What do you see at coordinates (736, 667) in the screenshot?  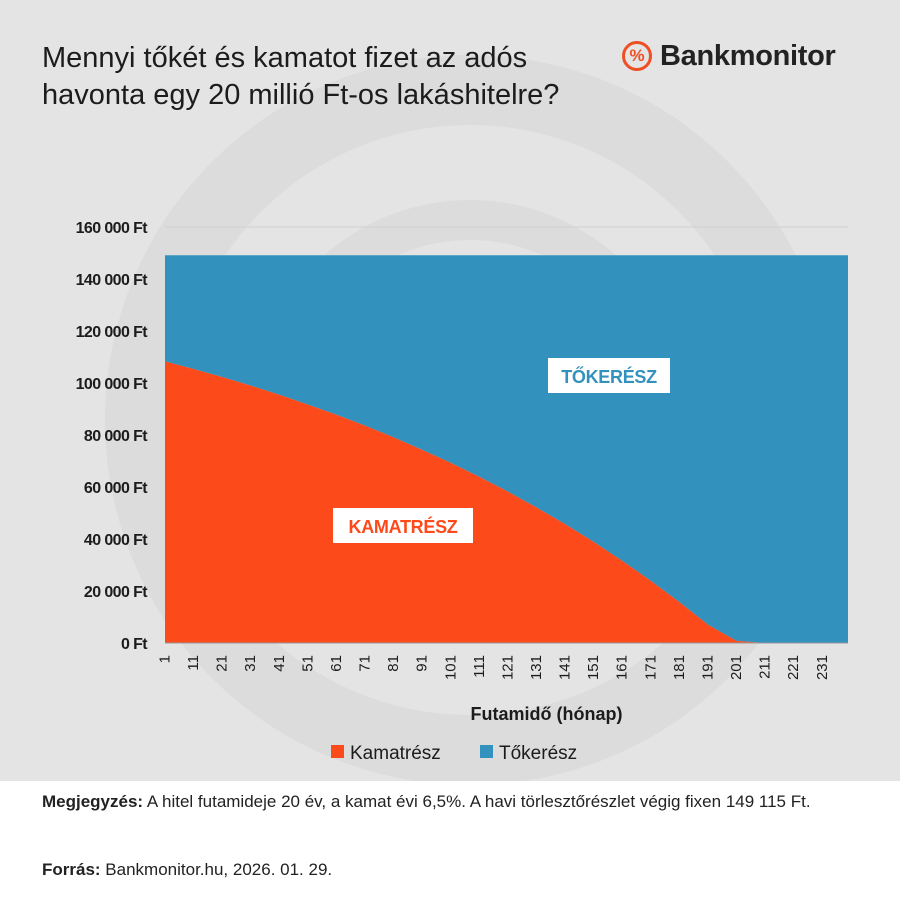 I see `x-tick-label: 201` at bounding box center [736, 667].